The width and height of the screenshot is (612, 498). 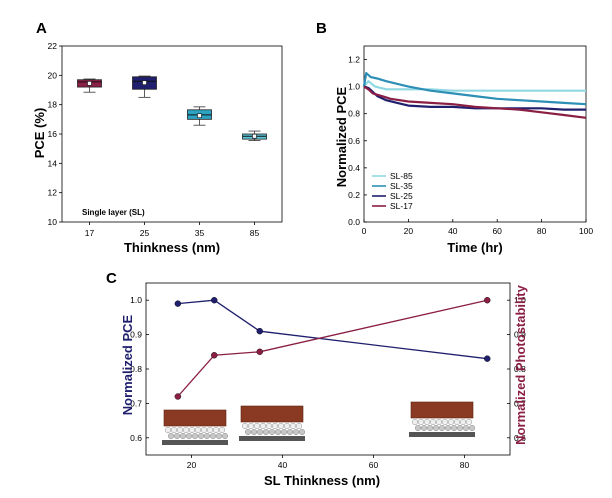 I want to click on panel-c-y-title-right: Normalized Photostability, so click(x=520, y=364).